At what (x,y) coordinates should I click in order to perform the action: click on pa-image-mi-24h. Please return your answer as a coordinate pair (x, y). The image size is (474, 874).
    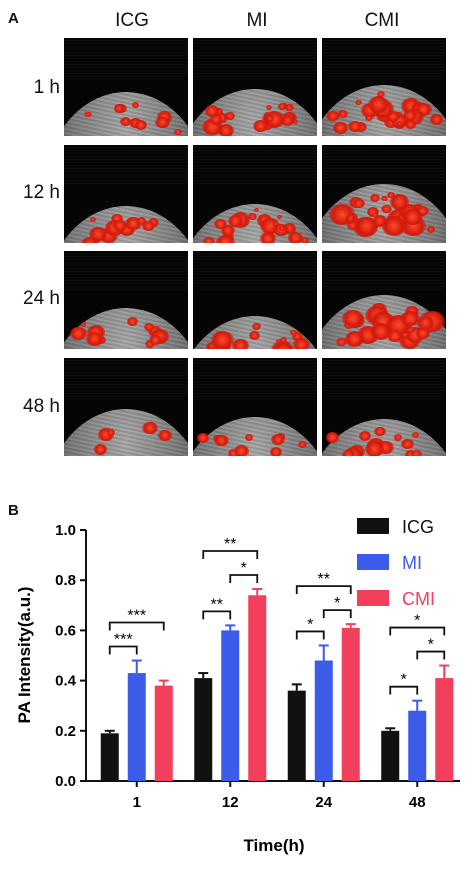
    Looking at the image, I should click on (255, 300).